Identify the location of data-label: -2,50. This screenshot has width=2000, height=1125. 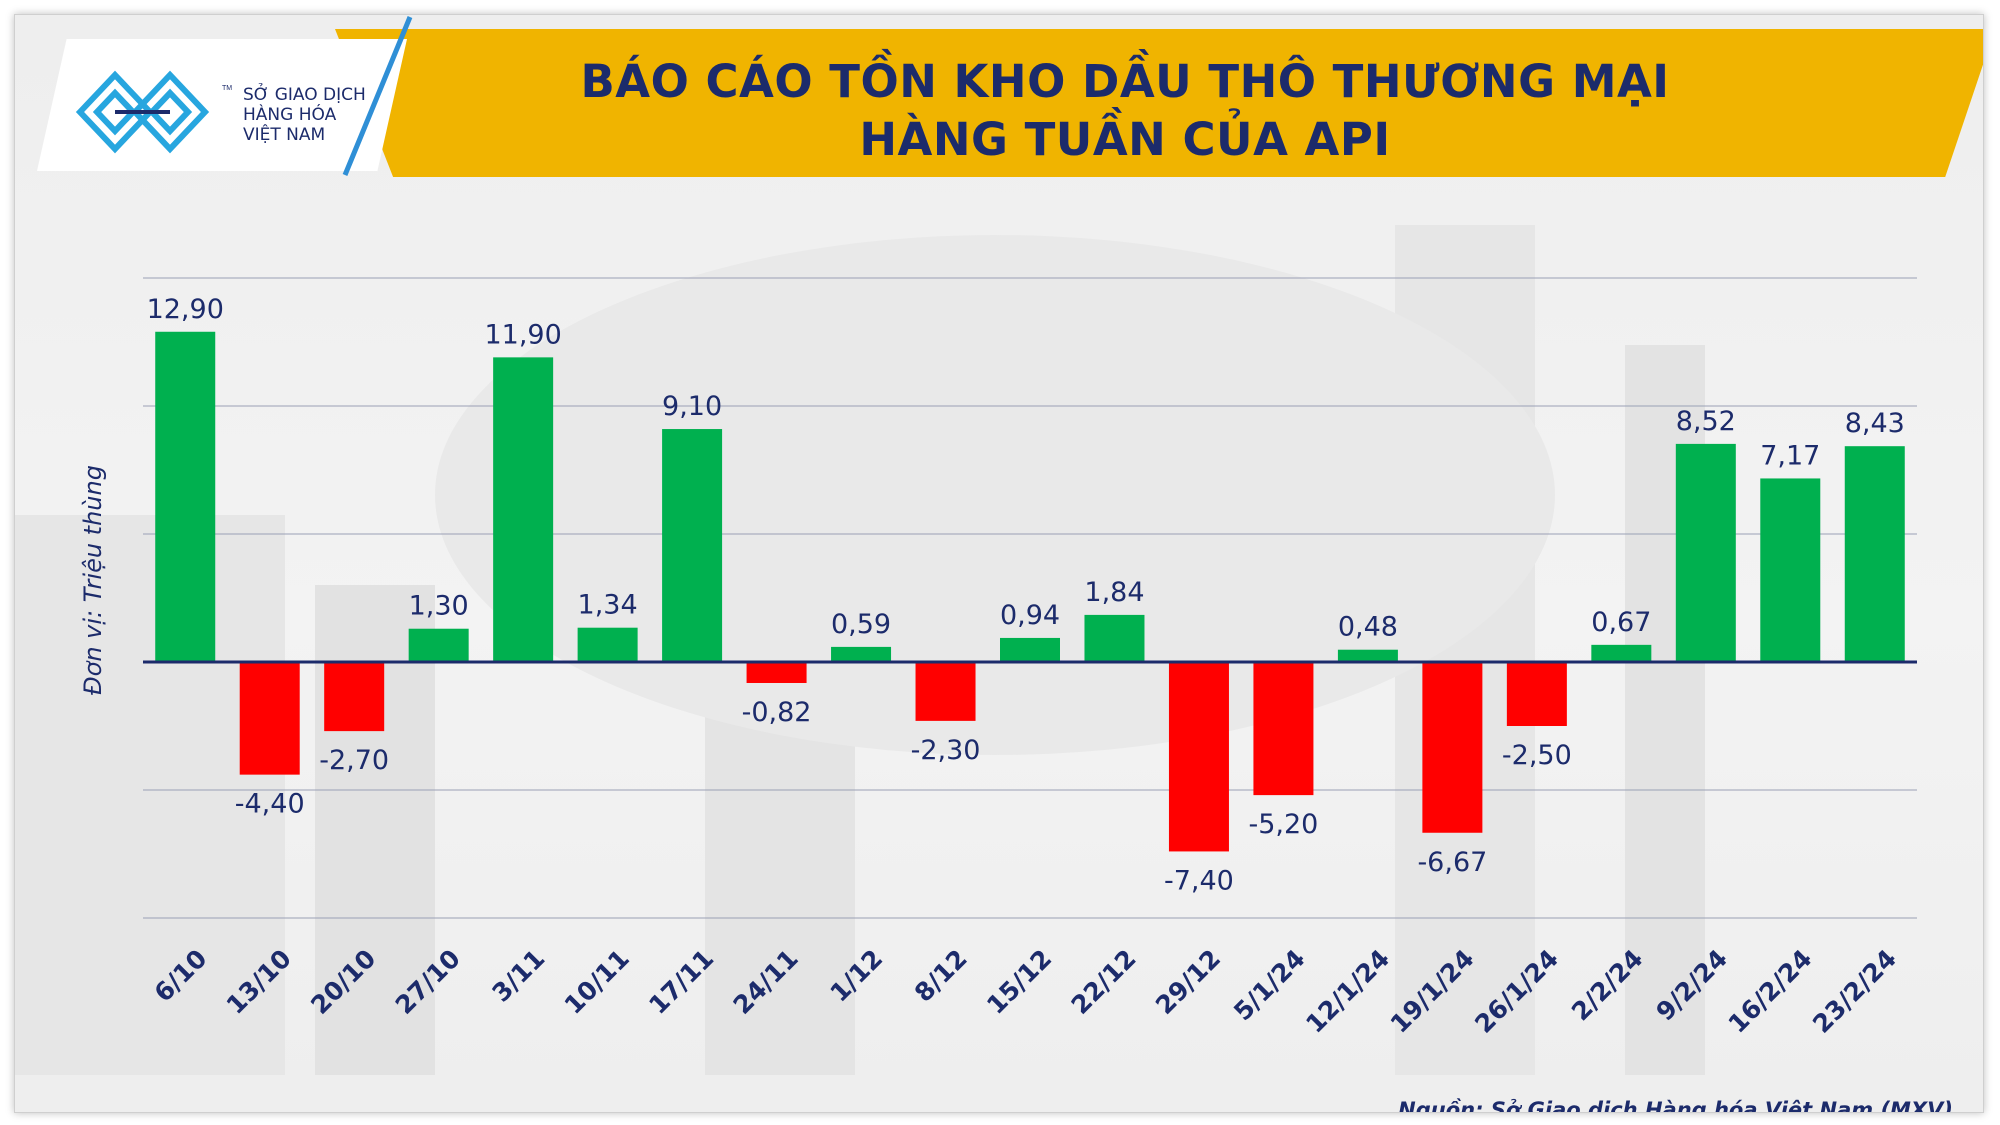
(1537, 755).